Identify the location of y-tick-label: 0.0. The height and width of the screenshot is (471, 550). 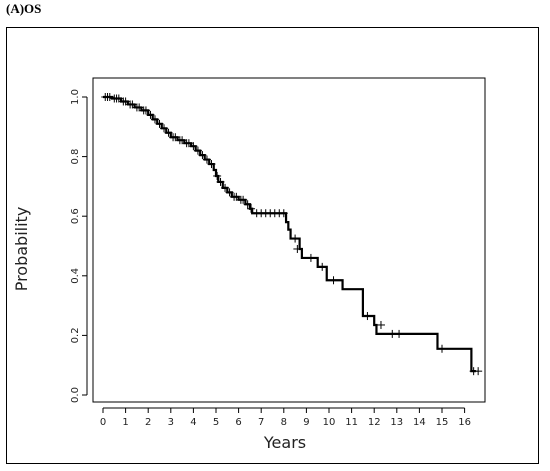
(75, 395).